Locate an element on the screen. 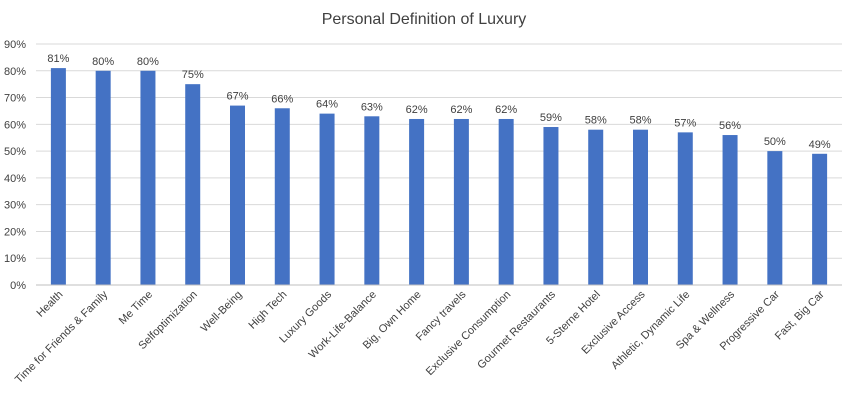 This screenshot has height=408, width=848. data-label: 64% is located at coordinates (327, 105).